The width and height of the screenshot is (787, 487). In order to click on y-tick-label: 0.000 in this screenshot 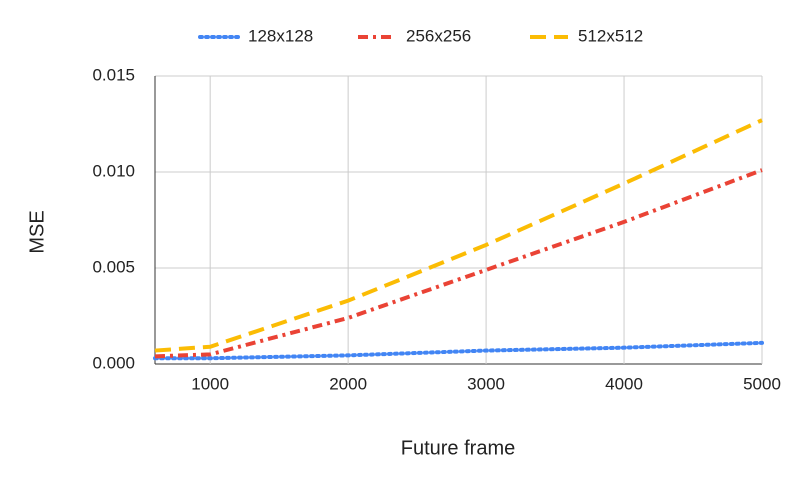, I will do `click(113, 362)`.